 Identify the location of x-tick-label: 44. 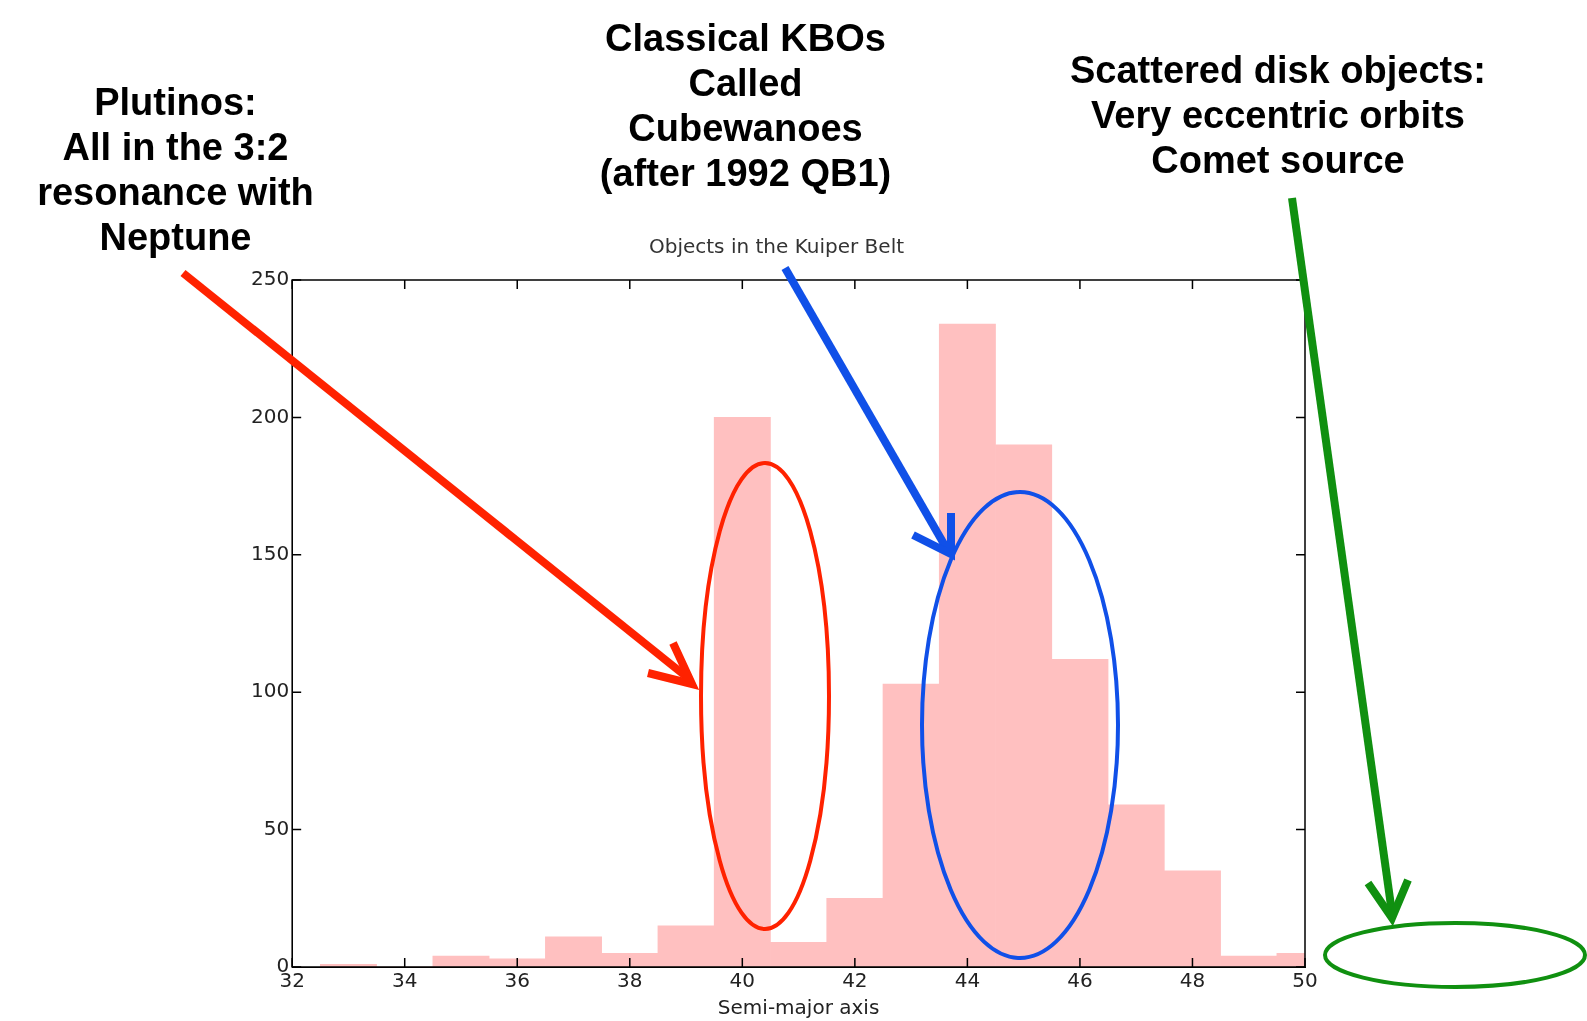
(967, 980).